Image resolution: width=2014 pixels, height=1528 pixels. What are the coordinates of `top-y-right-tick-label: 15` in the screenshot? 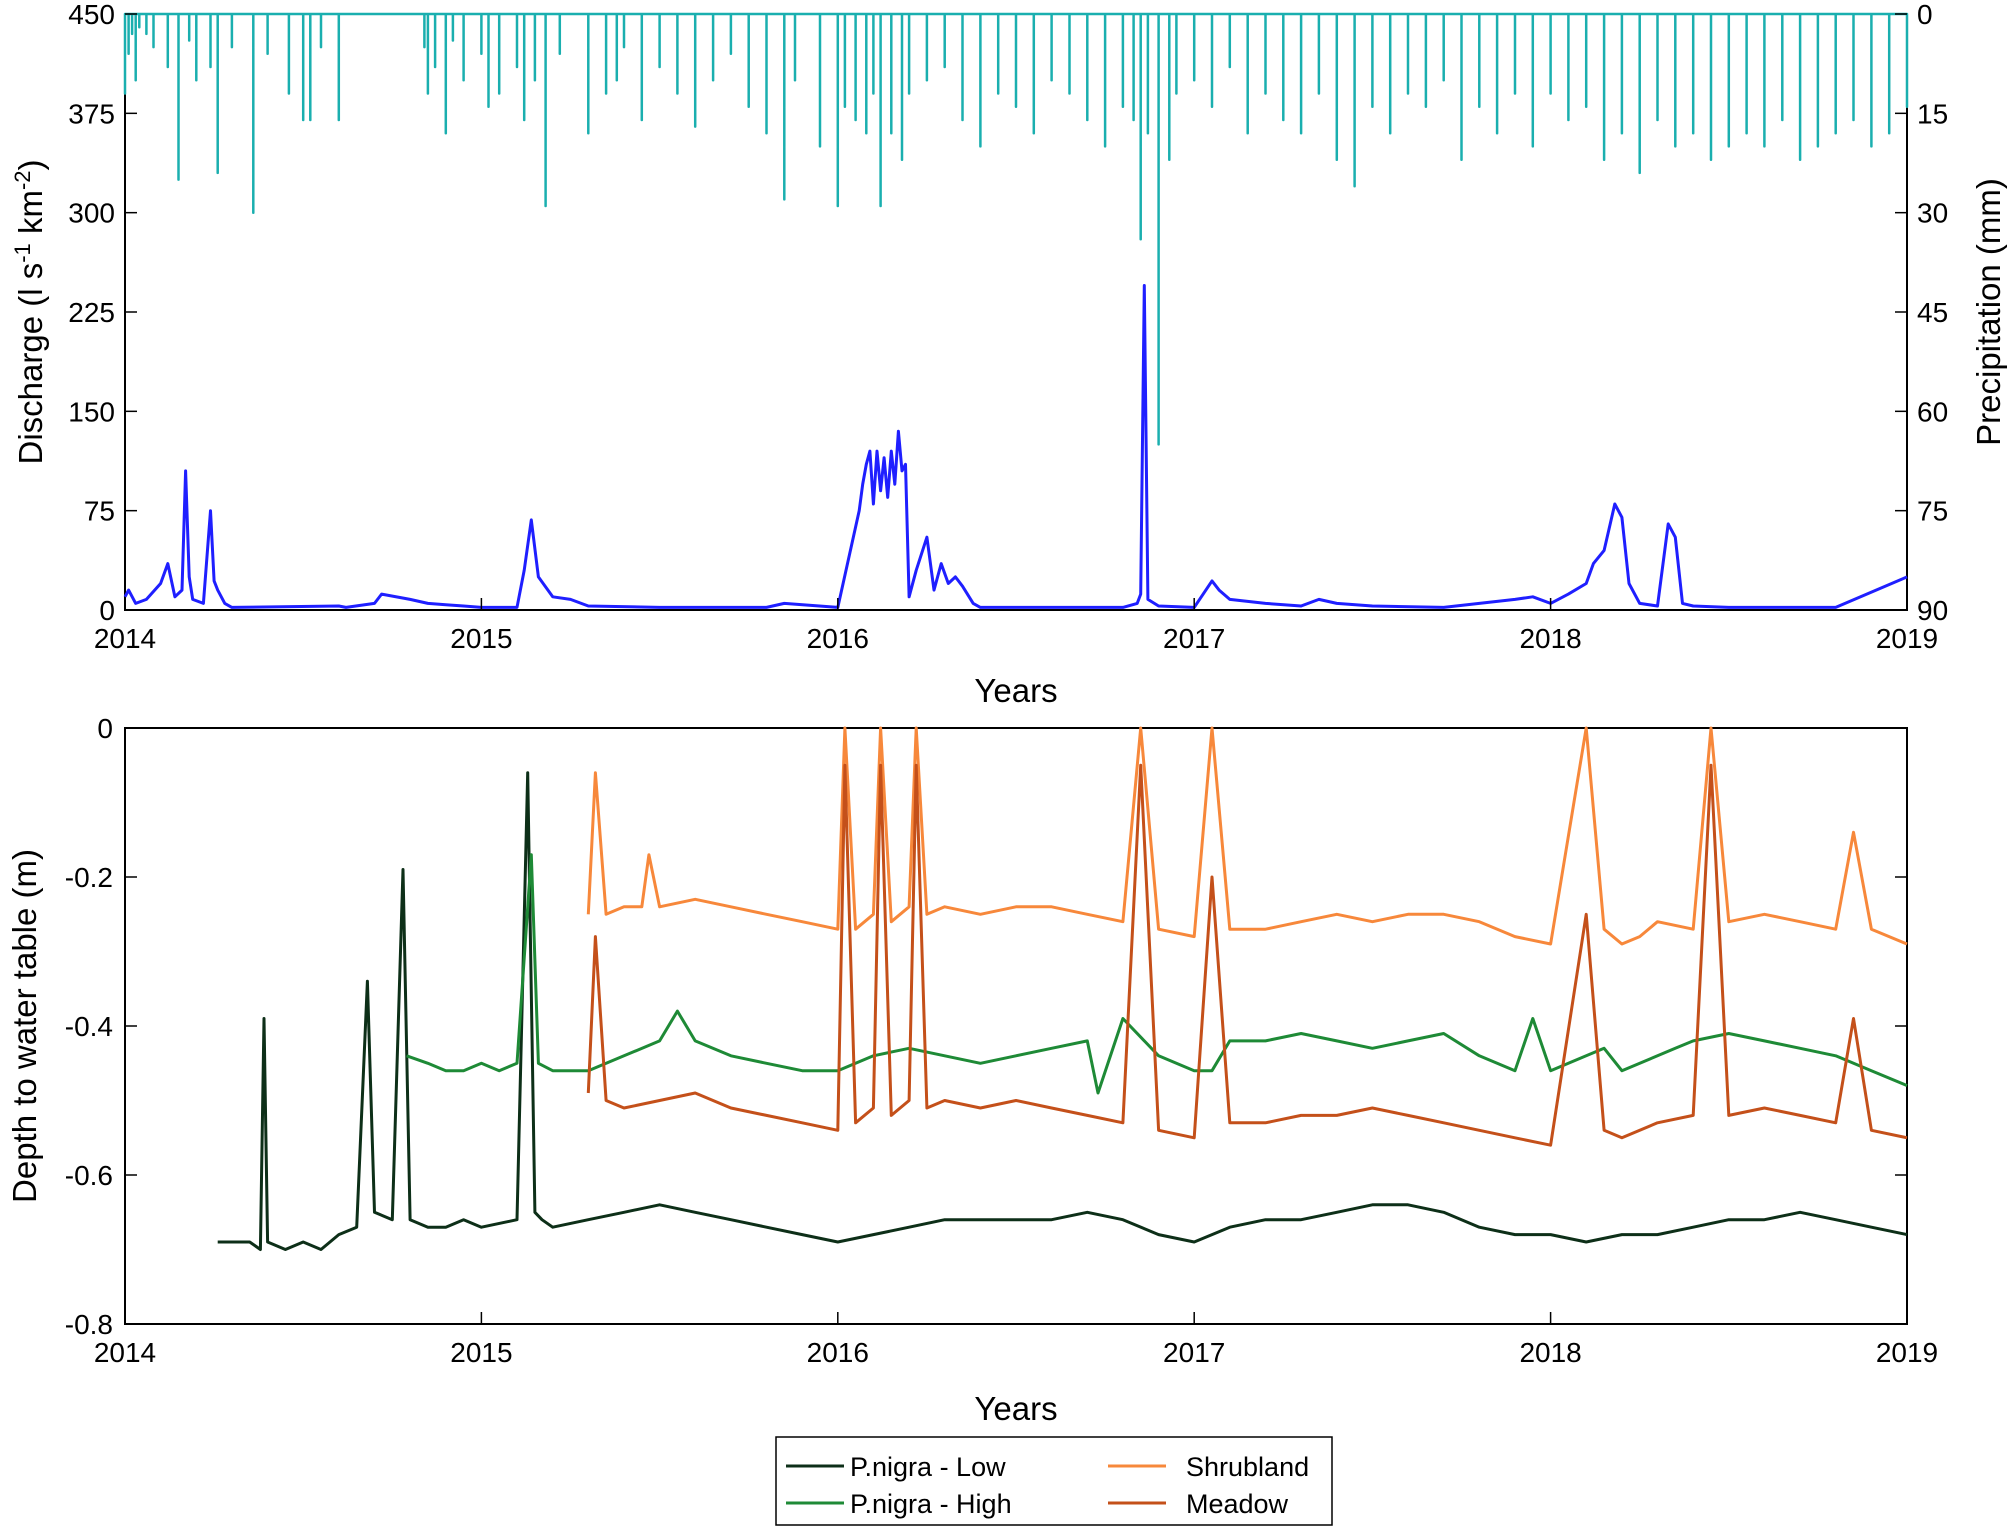 It's located at (1932, 113).